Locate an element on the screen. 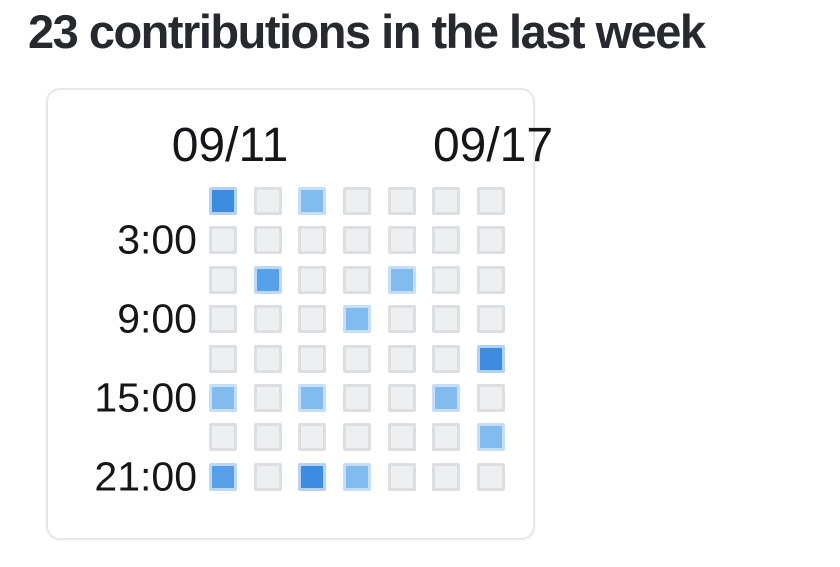 The width and height of the screenshot is (840, 567). page-title: 23 contributions in the last week is located at coordinates (367, 31).